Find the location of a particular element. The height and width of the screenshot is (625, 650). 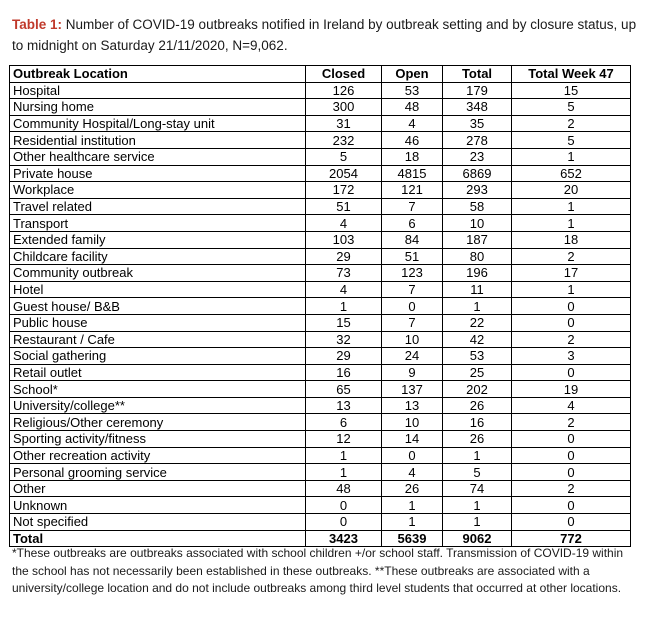

cell-location: Social gathering is located at coordinates (157, 356).